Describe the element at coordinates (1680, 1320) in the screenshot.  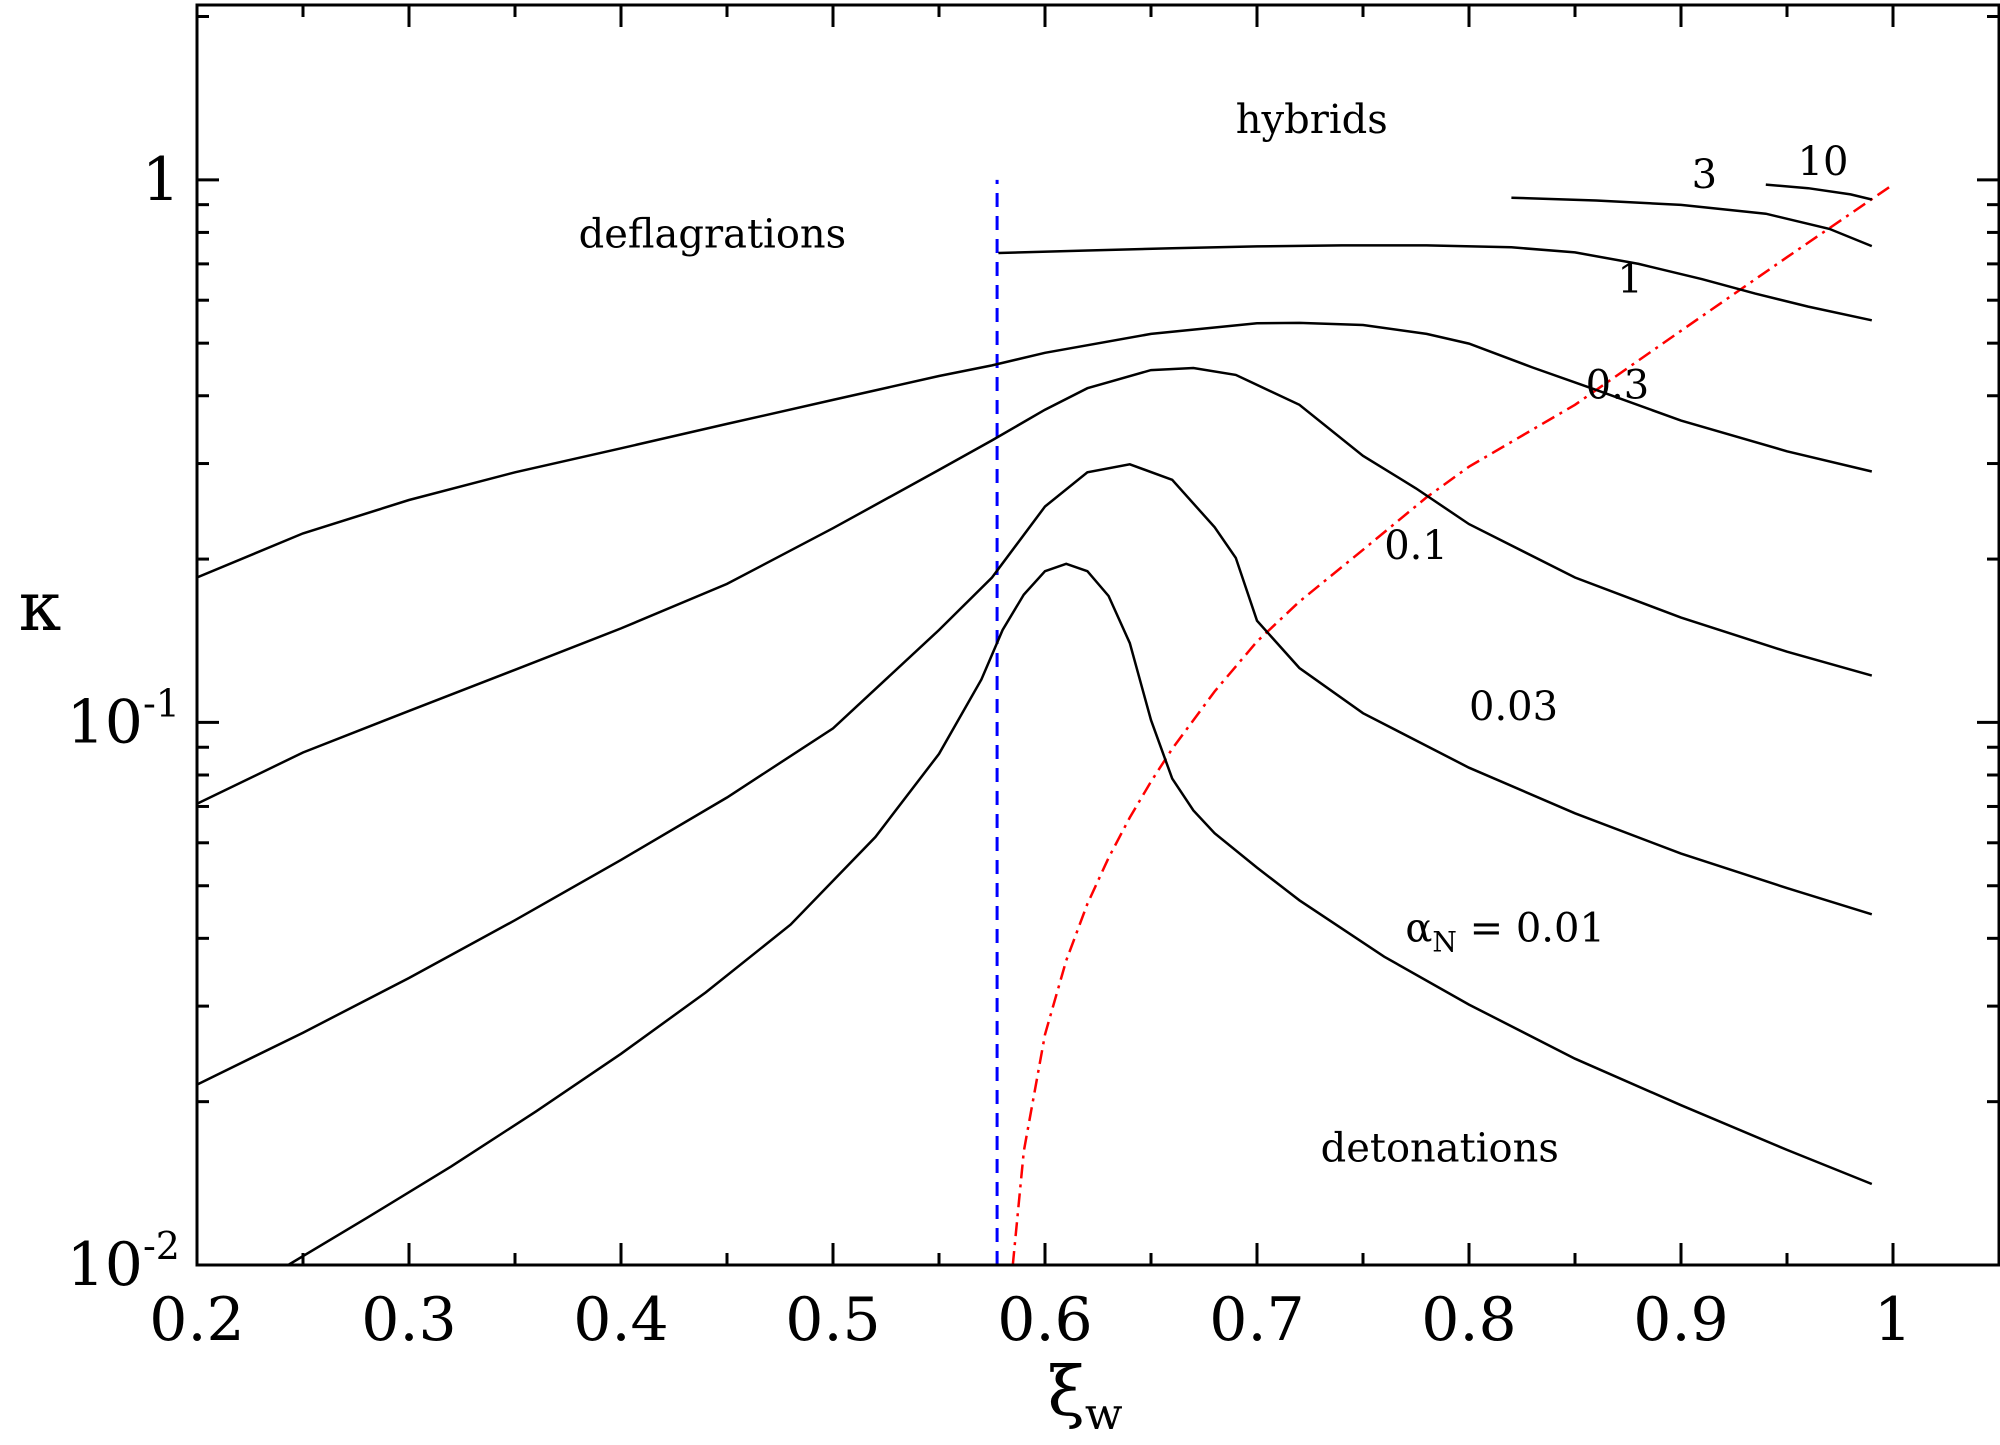
I see `x-tick-label: 0.9` at that location.